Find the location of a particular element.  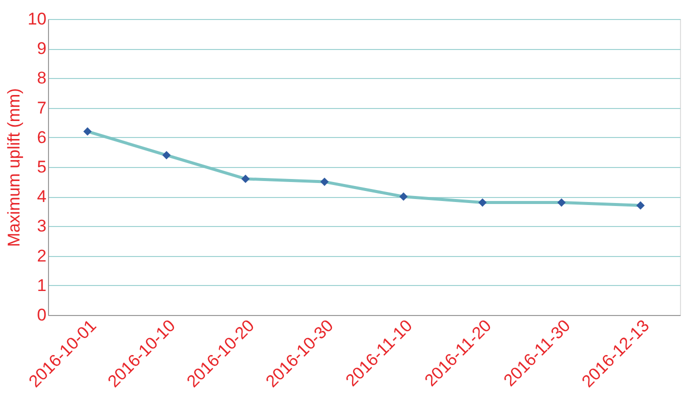

y-tick-label: 8 is located at coordinates (41, 78).